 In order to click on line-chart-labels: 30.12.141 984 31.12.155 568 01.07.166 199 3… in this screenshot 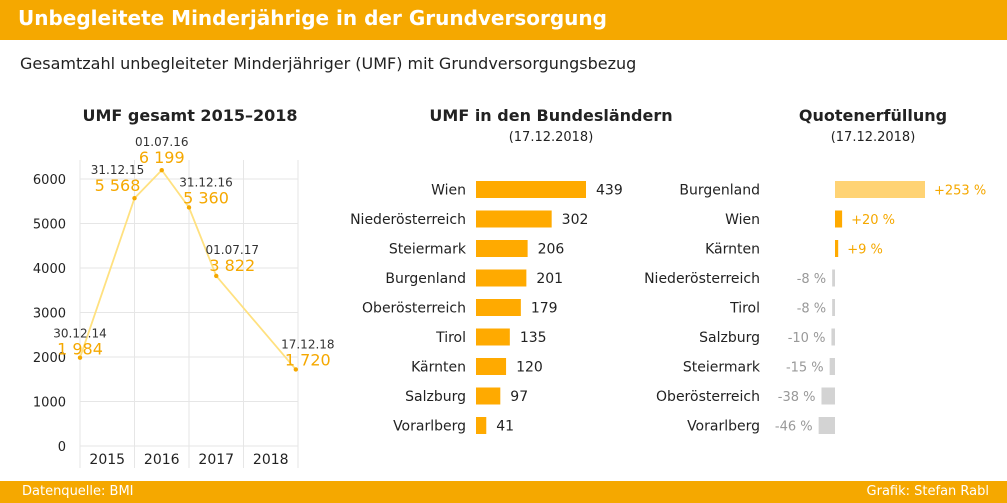, I will do `click(193, 252)`.